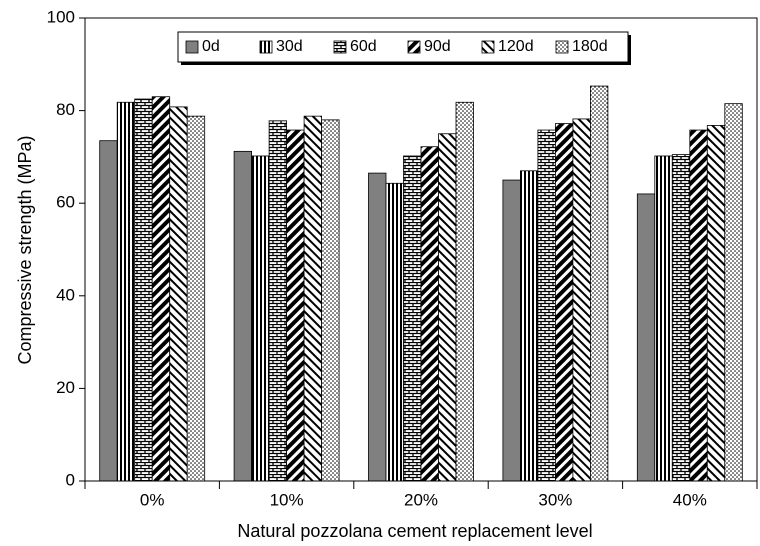 This screenshot has width=760, height=546. What do you see at coordinates (25, 249) in the screenshot?
I see `y-axis-title: Compressive strength (MPa)` at bounding box center [25, 249].